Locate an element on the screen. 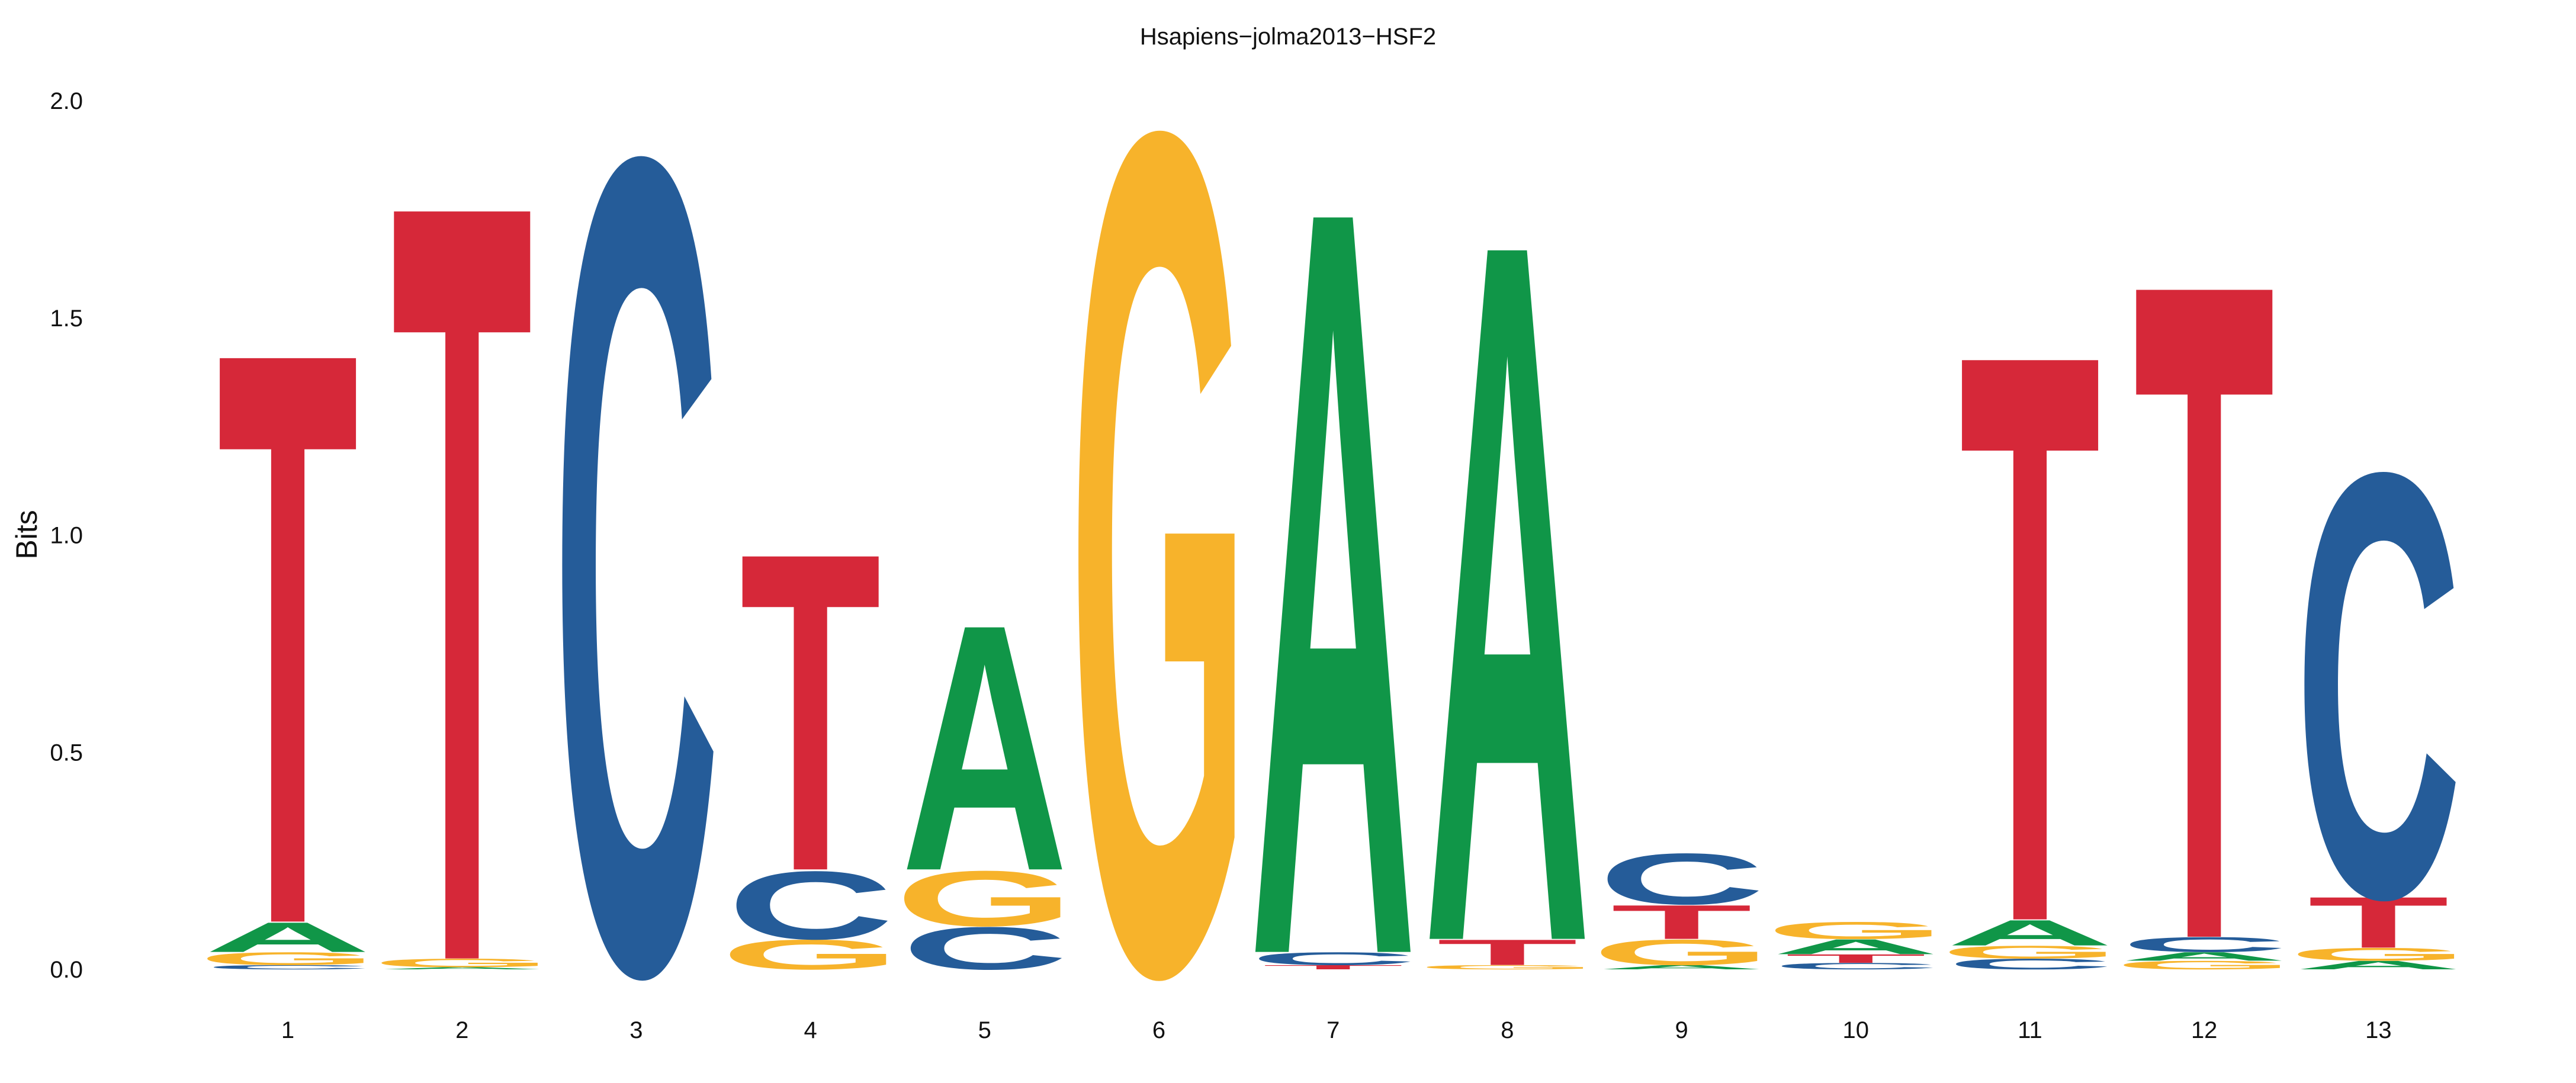  y-tick-label: 0.0 is located at coordinates (66, 970).